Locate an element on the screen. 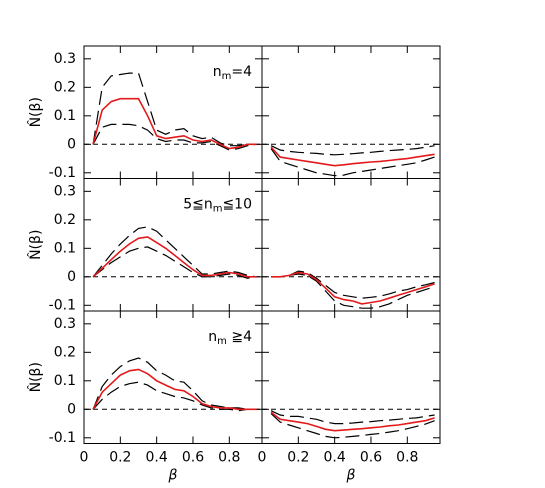 The width and height of the screenshot is (545, 488). annotation-part: 5≦n is located at coordinates (198, 205).